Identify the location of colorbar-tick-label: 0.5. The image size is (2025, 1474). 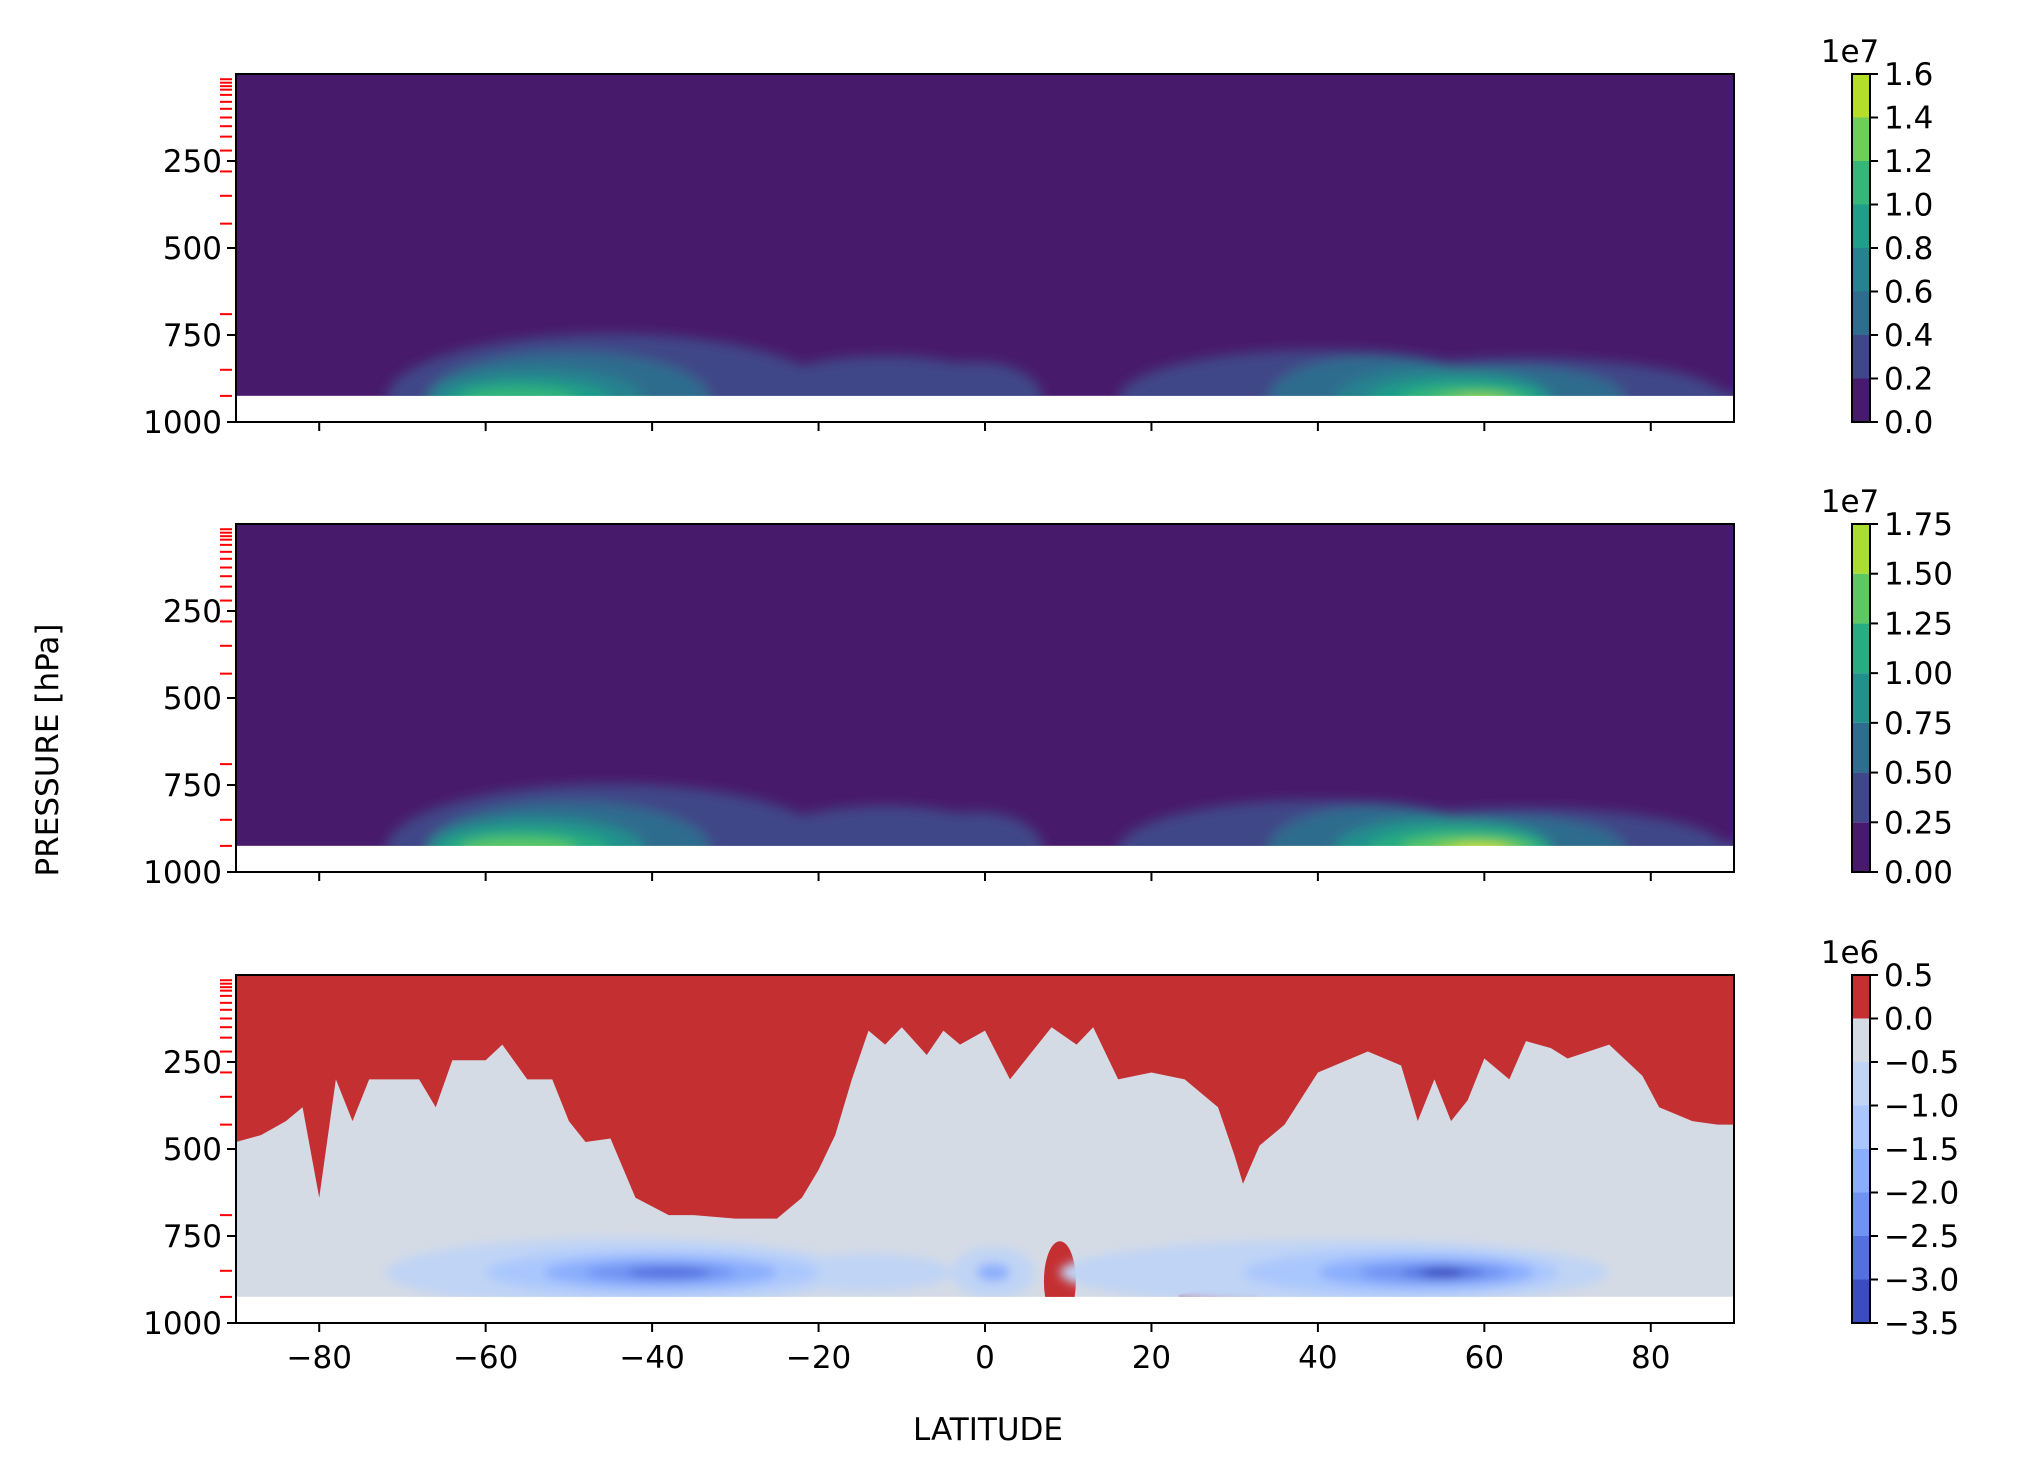
(1908, 976).